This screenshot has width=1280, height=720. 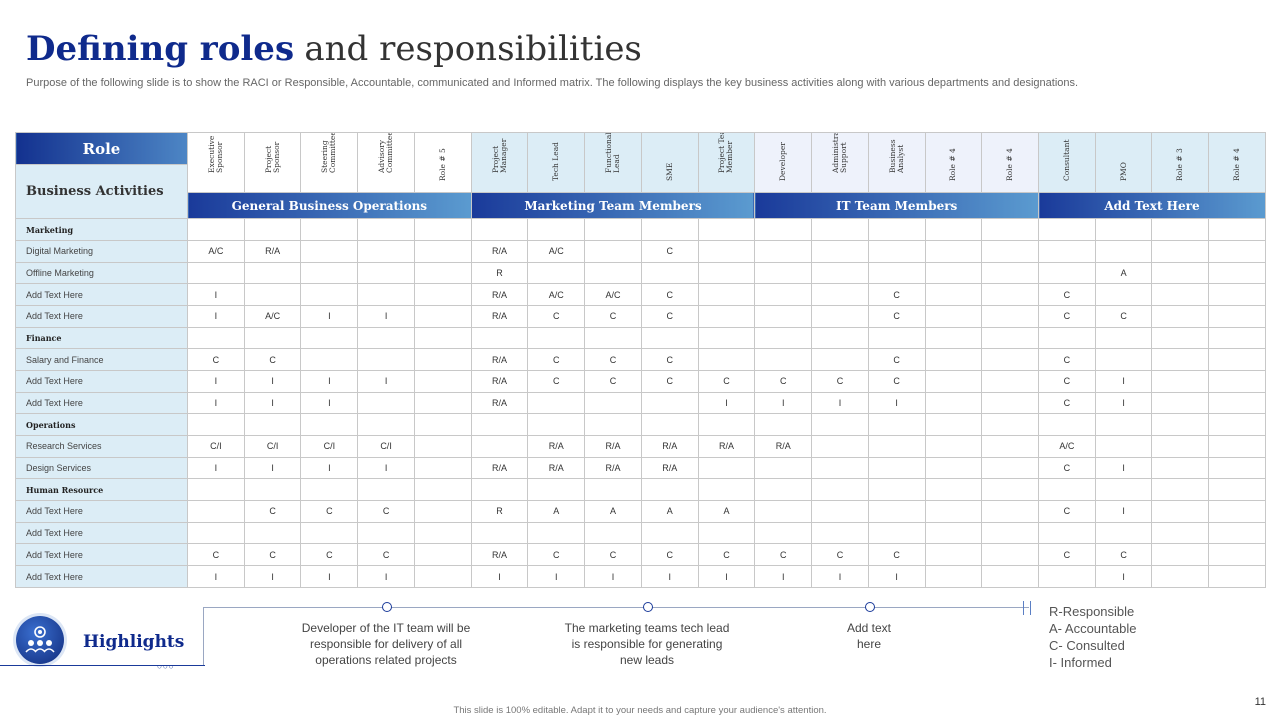 What do you see at coordinates (556, 251) in the screenshot?
I see `raci-cell: A/C` at bounding box center [556, 251].